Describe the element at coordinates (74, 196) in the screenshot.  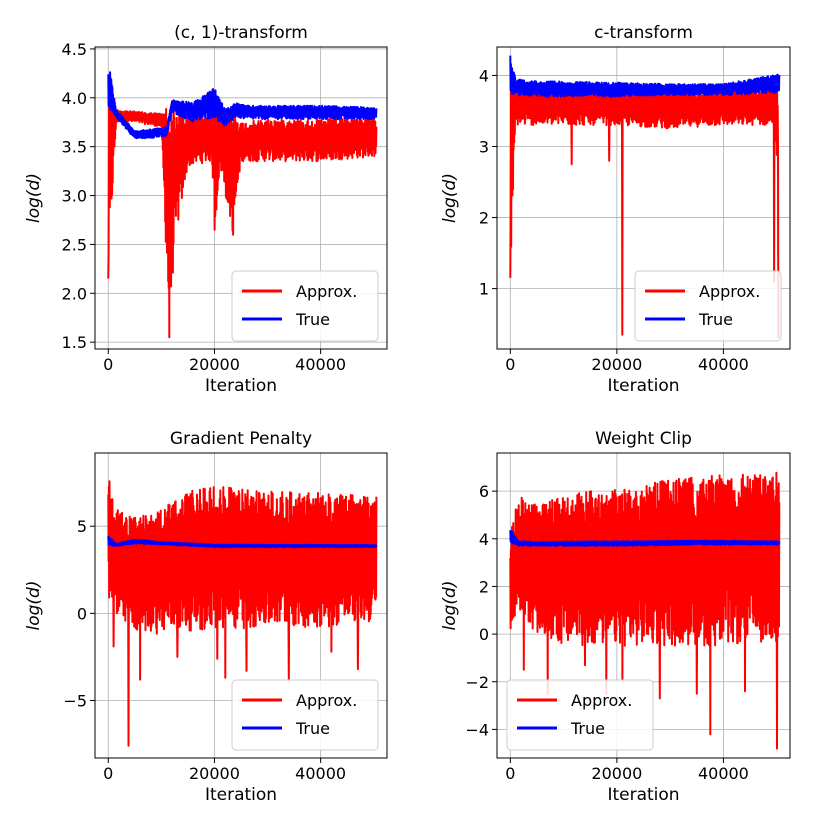
I see `y-tick-label: 3.0` at that location.